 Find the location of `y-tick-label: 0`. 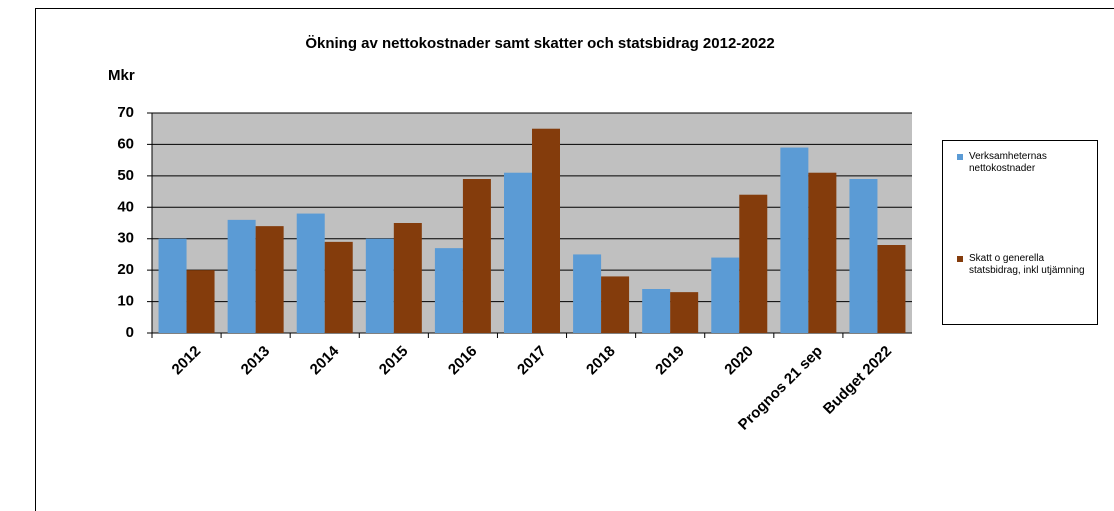

y-tick-label: 0 is located at coordinates (130, 332).